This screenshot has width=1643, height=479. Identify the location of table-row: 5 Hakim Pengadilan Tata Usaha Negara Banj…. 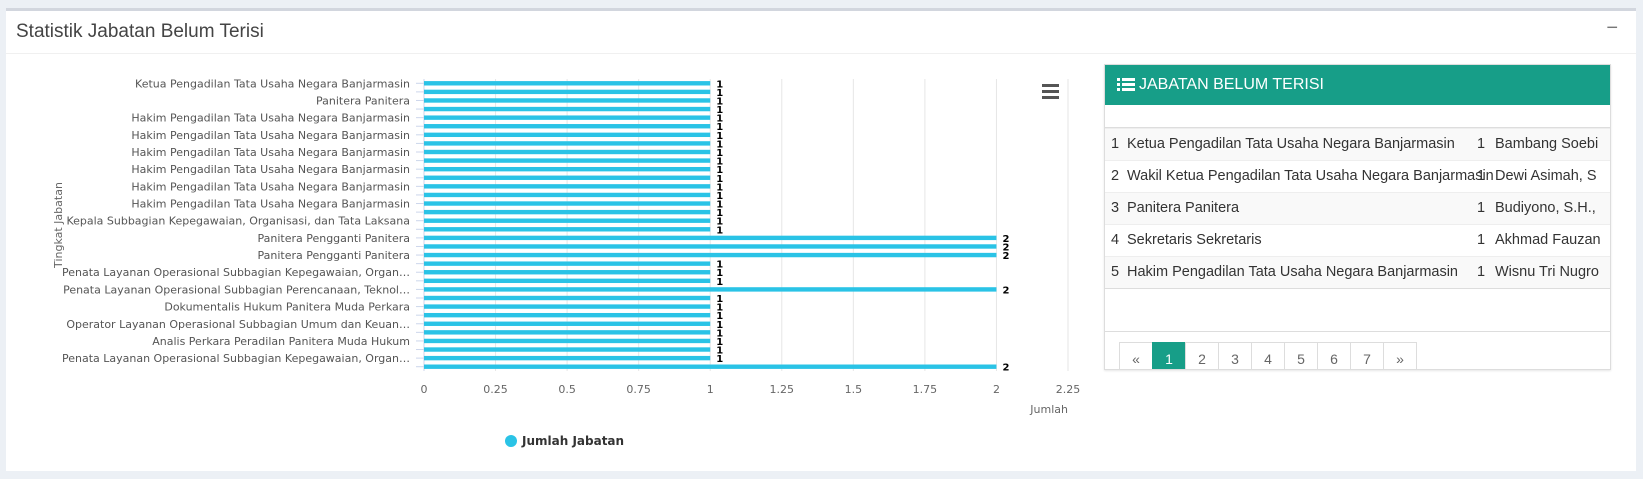
(1357, 272).